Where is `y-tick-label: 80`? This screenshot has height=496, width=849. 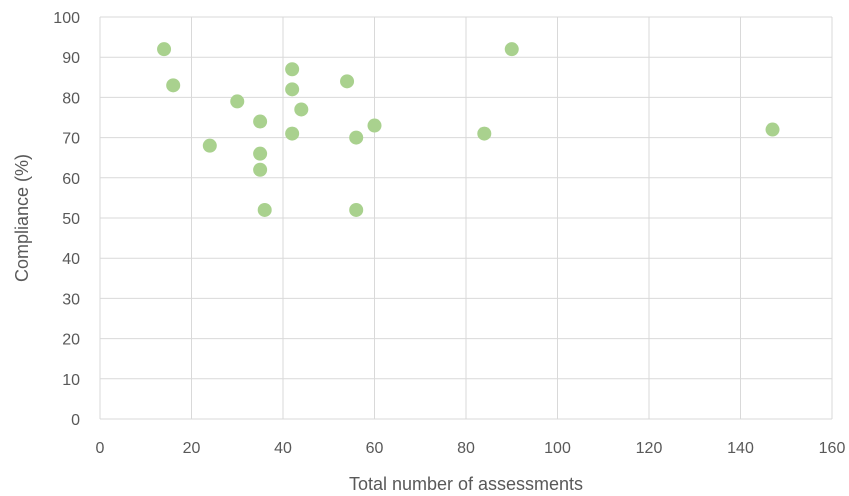 y-tick-label: 80 is located at coordinates (71, 98).